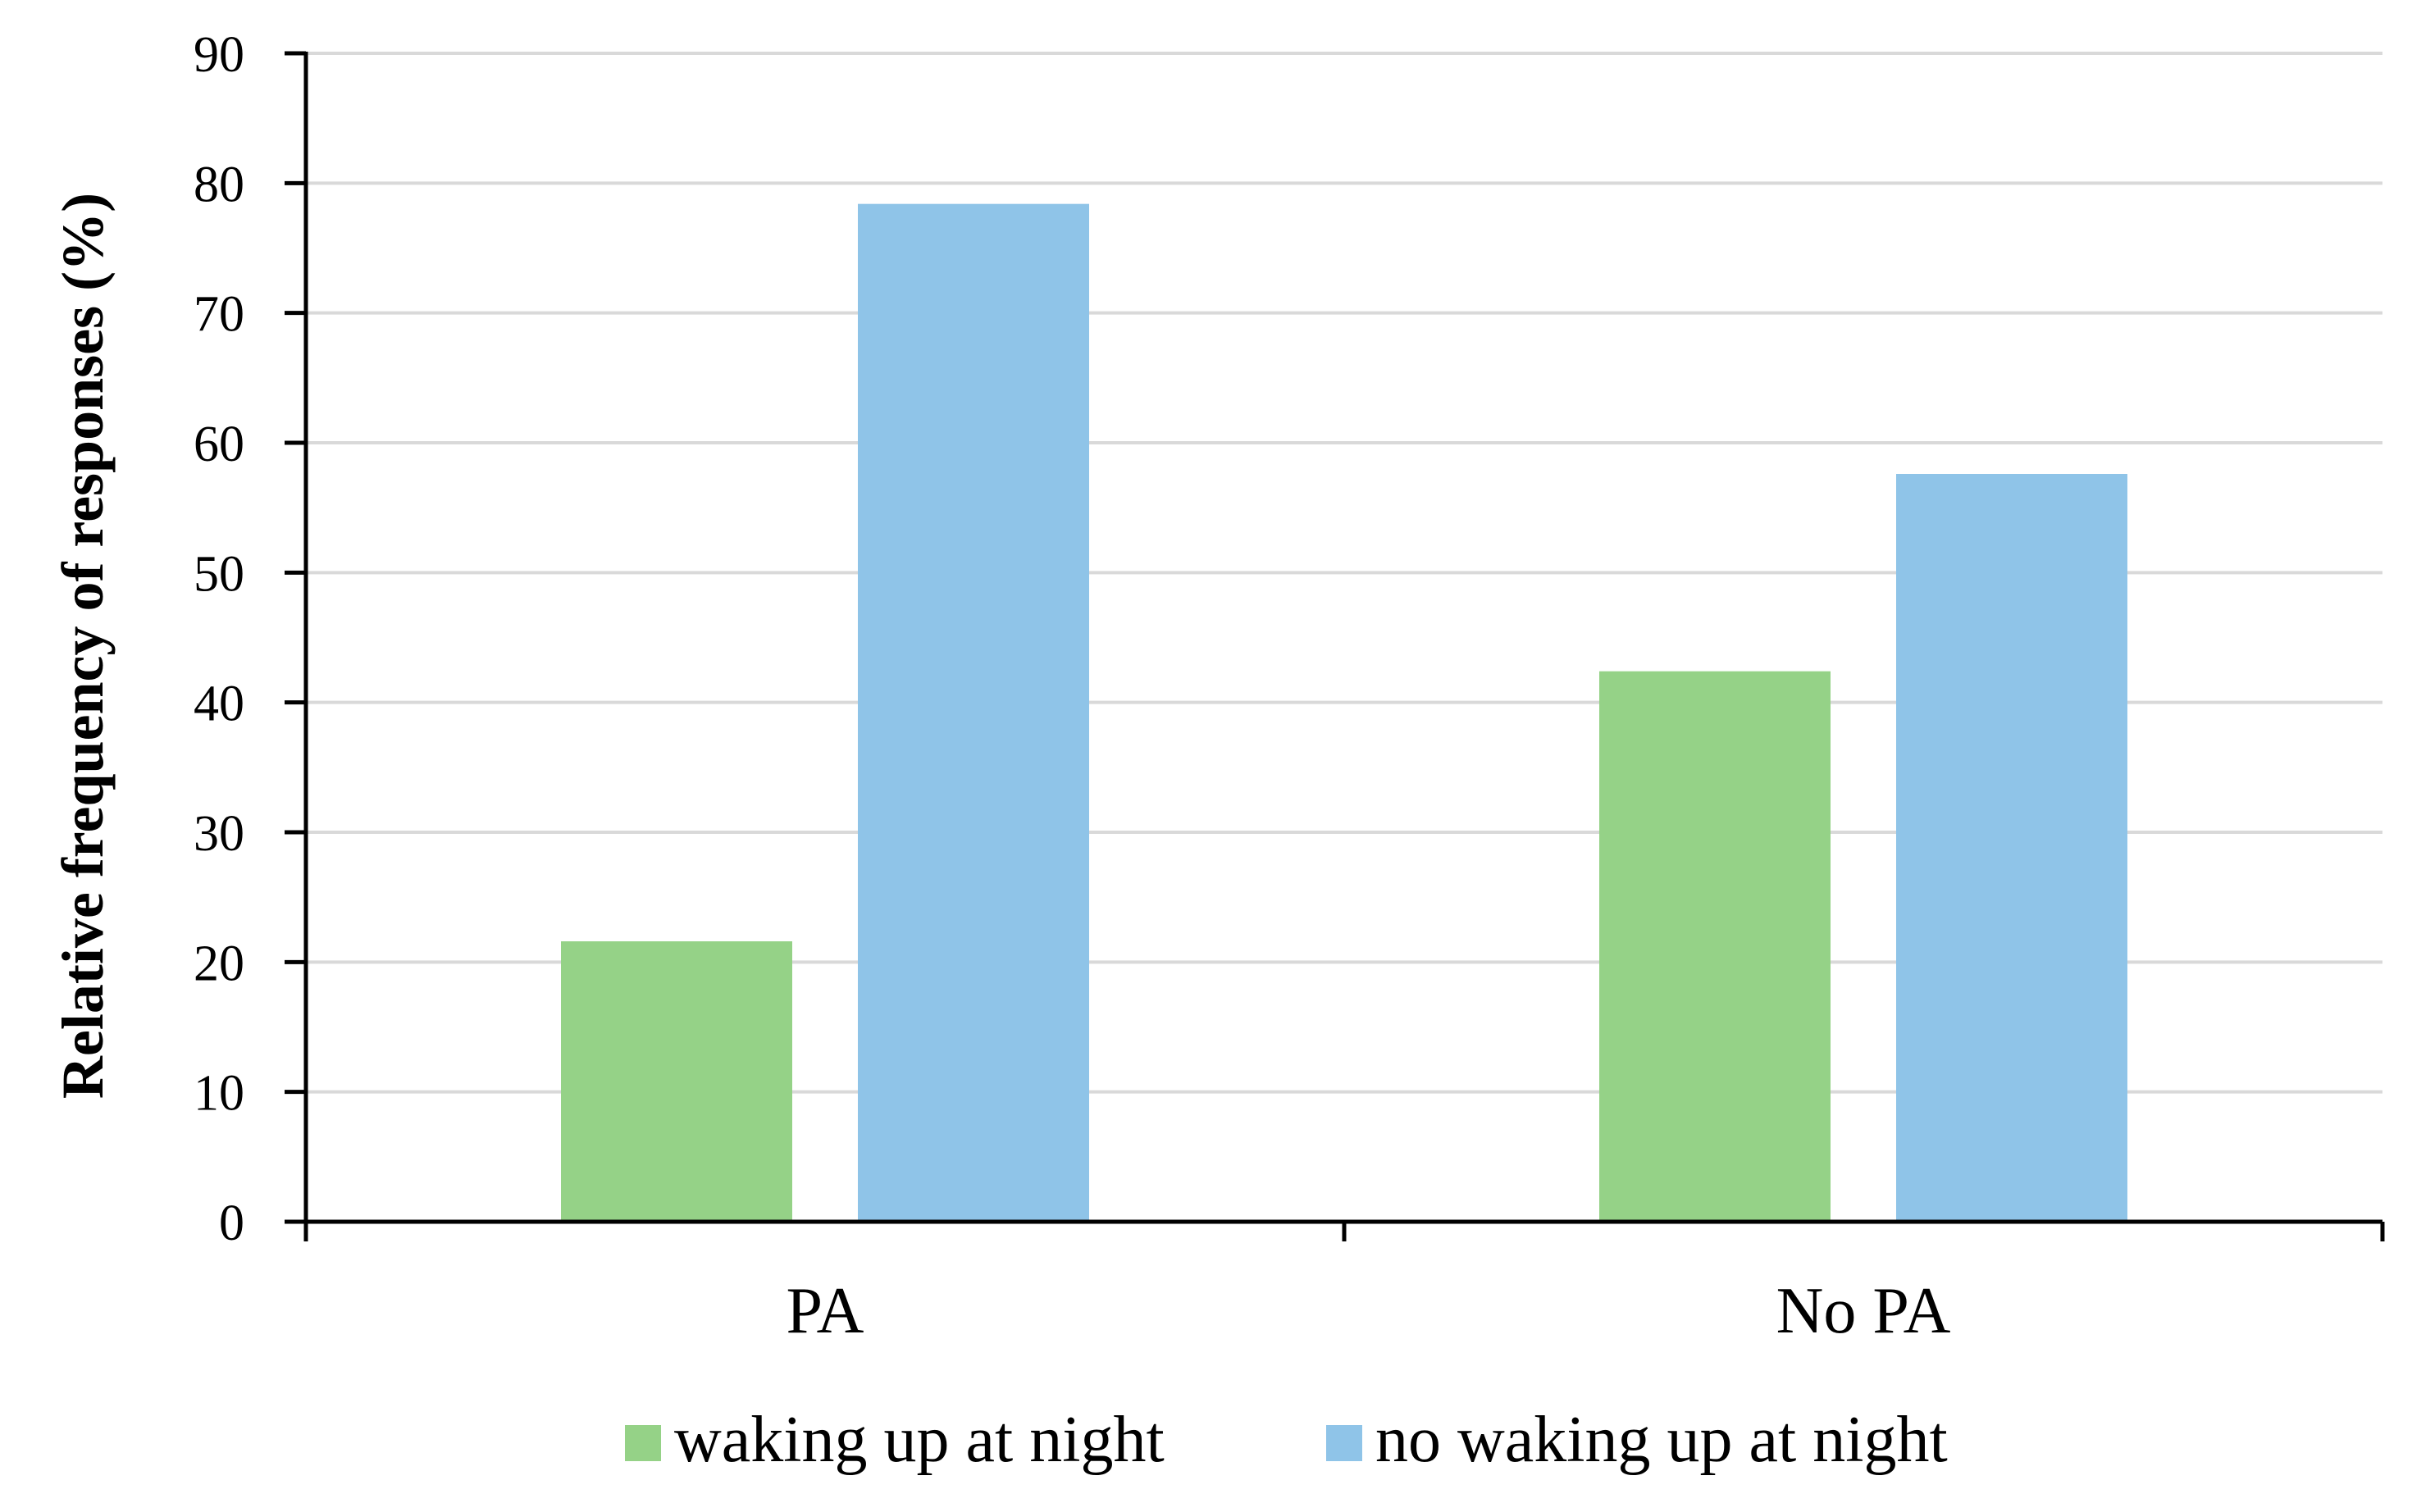  What do you see at coordinates (219, 963) in the screenshot?
I see `y-tick-label: 20` at bounding box center [219, 963].